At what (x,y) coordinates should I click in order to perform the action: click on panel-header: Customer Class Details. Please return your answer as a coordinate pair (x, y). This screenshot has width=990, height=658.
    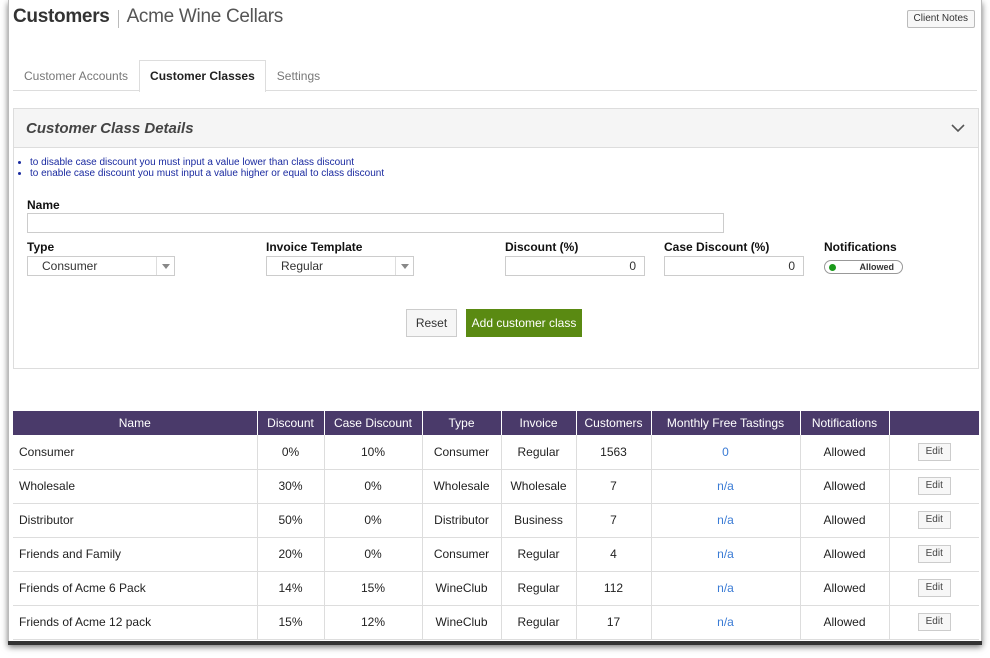
    Looking at the image, I should click on (496, 128).